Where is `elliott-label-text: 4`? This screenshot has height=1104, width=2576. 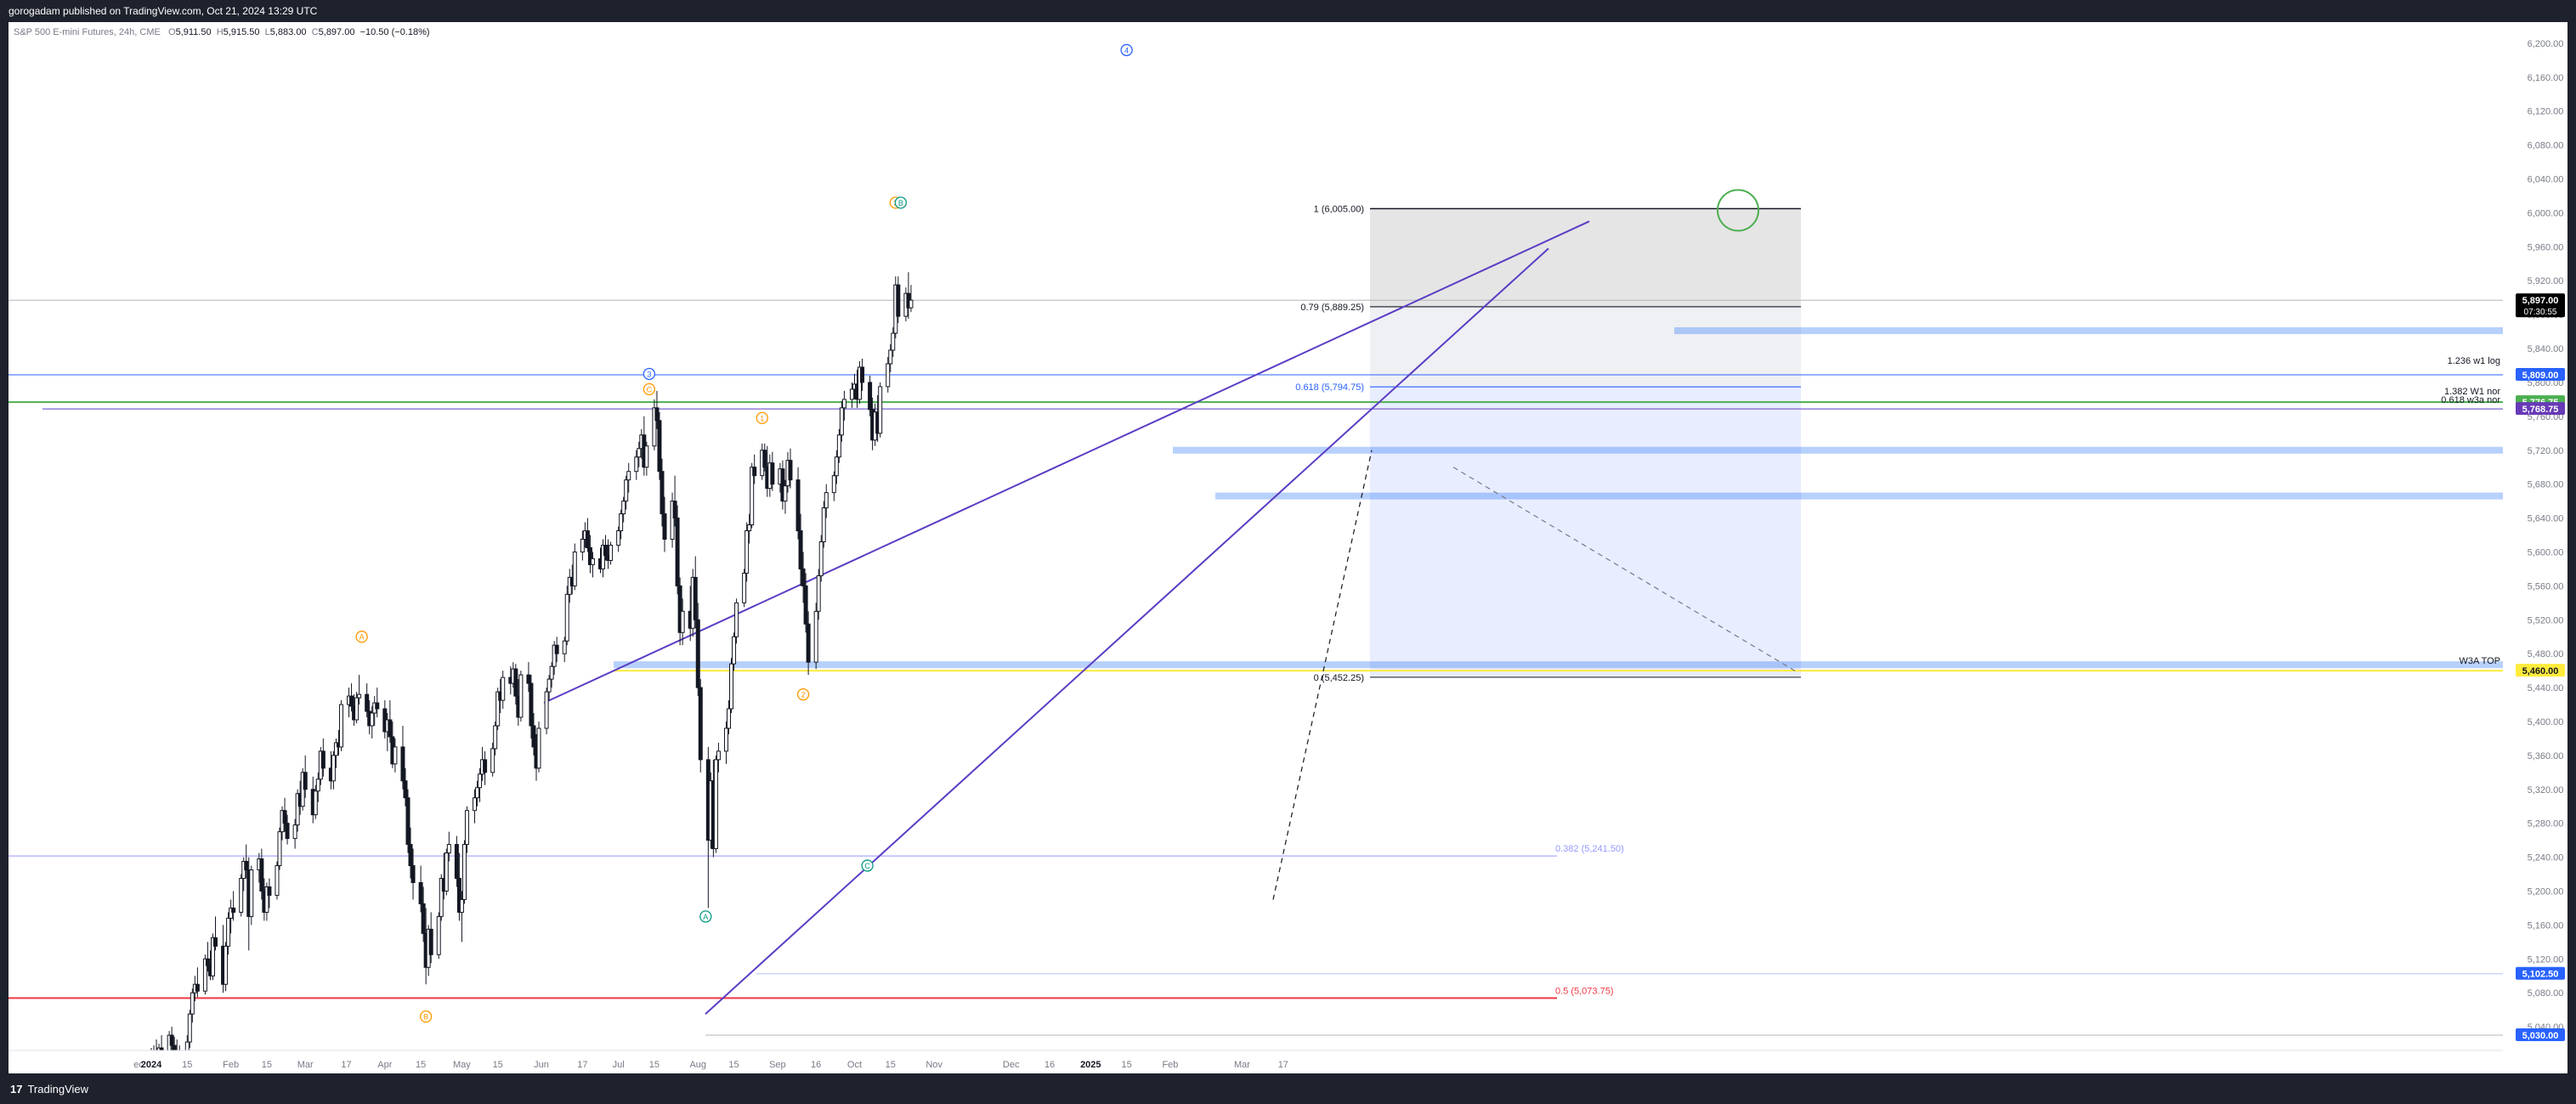
elliott-label-text: 4 is located at coordinates (1126, 50).